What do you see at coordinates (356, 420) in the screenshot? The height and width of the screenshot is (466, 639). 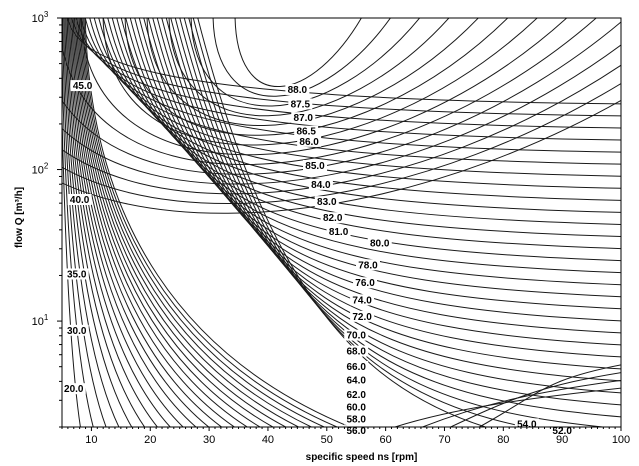 I see `contour-label: 58.0` at bounding box center [356, 420].